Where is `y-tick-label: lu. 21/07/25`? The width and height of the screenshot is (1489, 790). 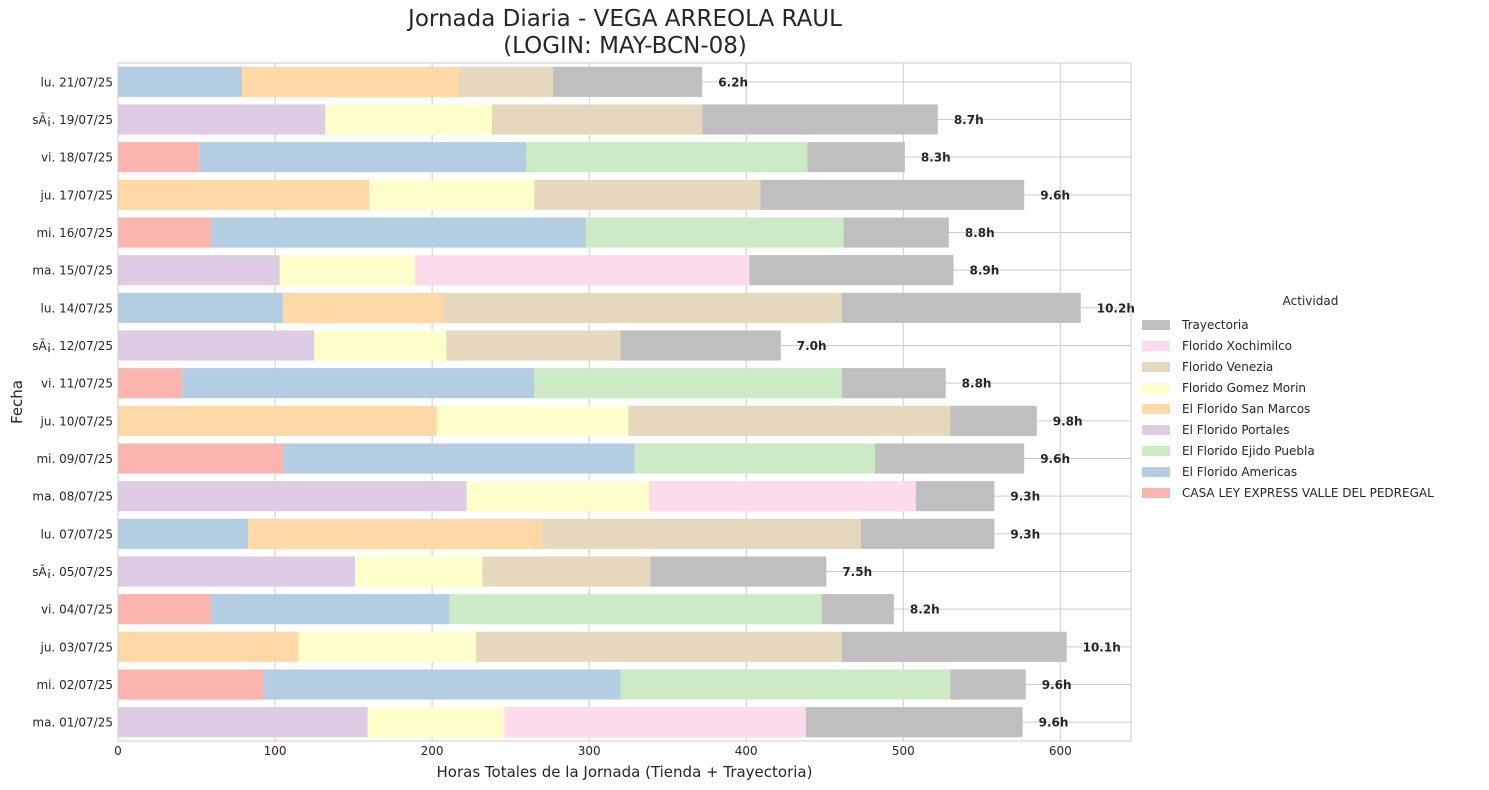
y-tick-label: lu. 21/07/25 is located at coordinates (77, 82).